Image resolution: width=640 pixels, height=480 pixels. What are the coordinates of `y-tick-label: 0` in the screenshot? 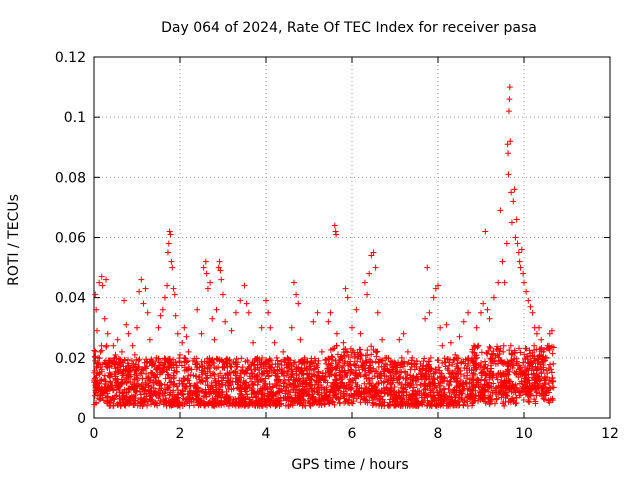 It's located at (81, 419).